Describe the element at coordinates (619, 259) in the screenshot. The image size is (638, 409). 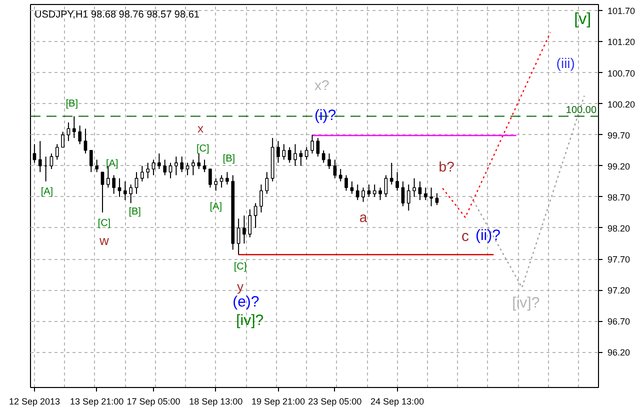
I see `y-tick-label: 97.70` at that location.